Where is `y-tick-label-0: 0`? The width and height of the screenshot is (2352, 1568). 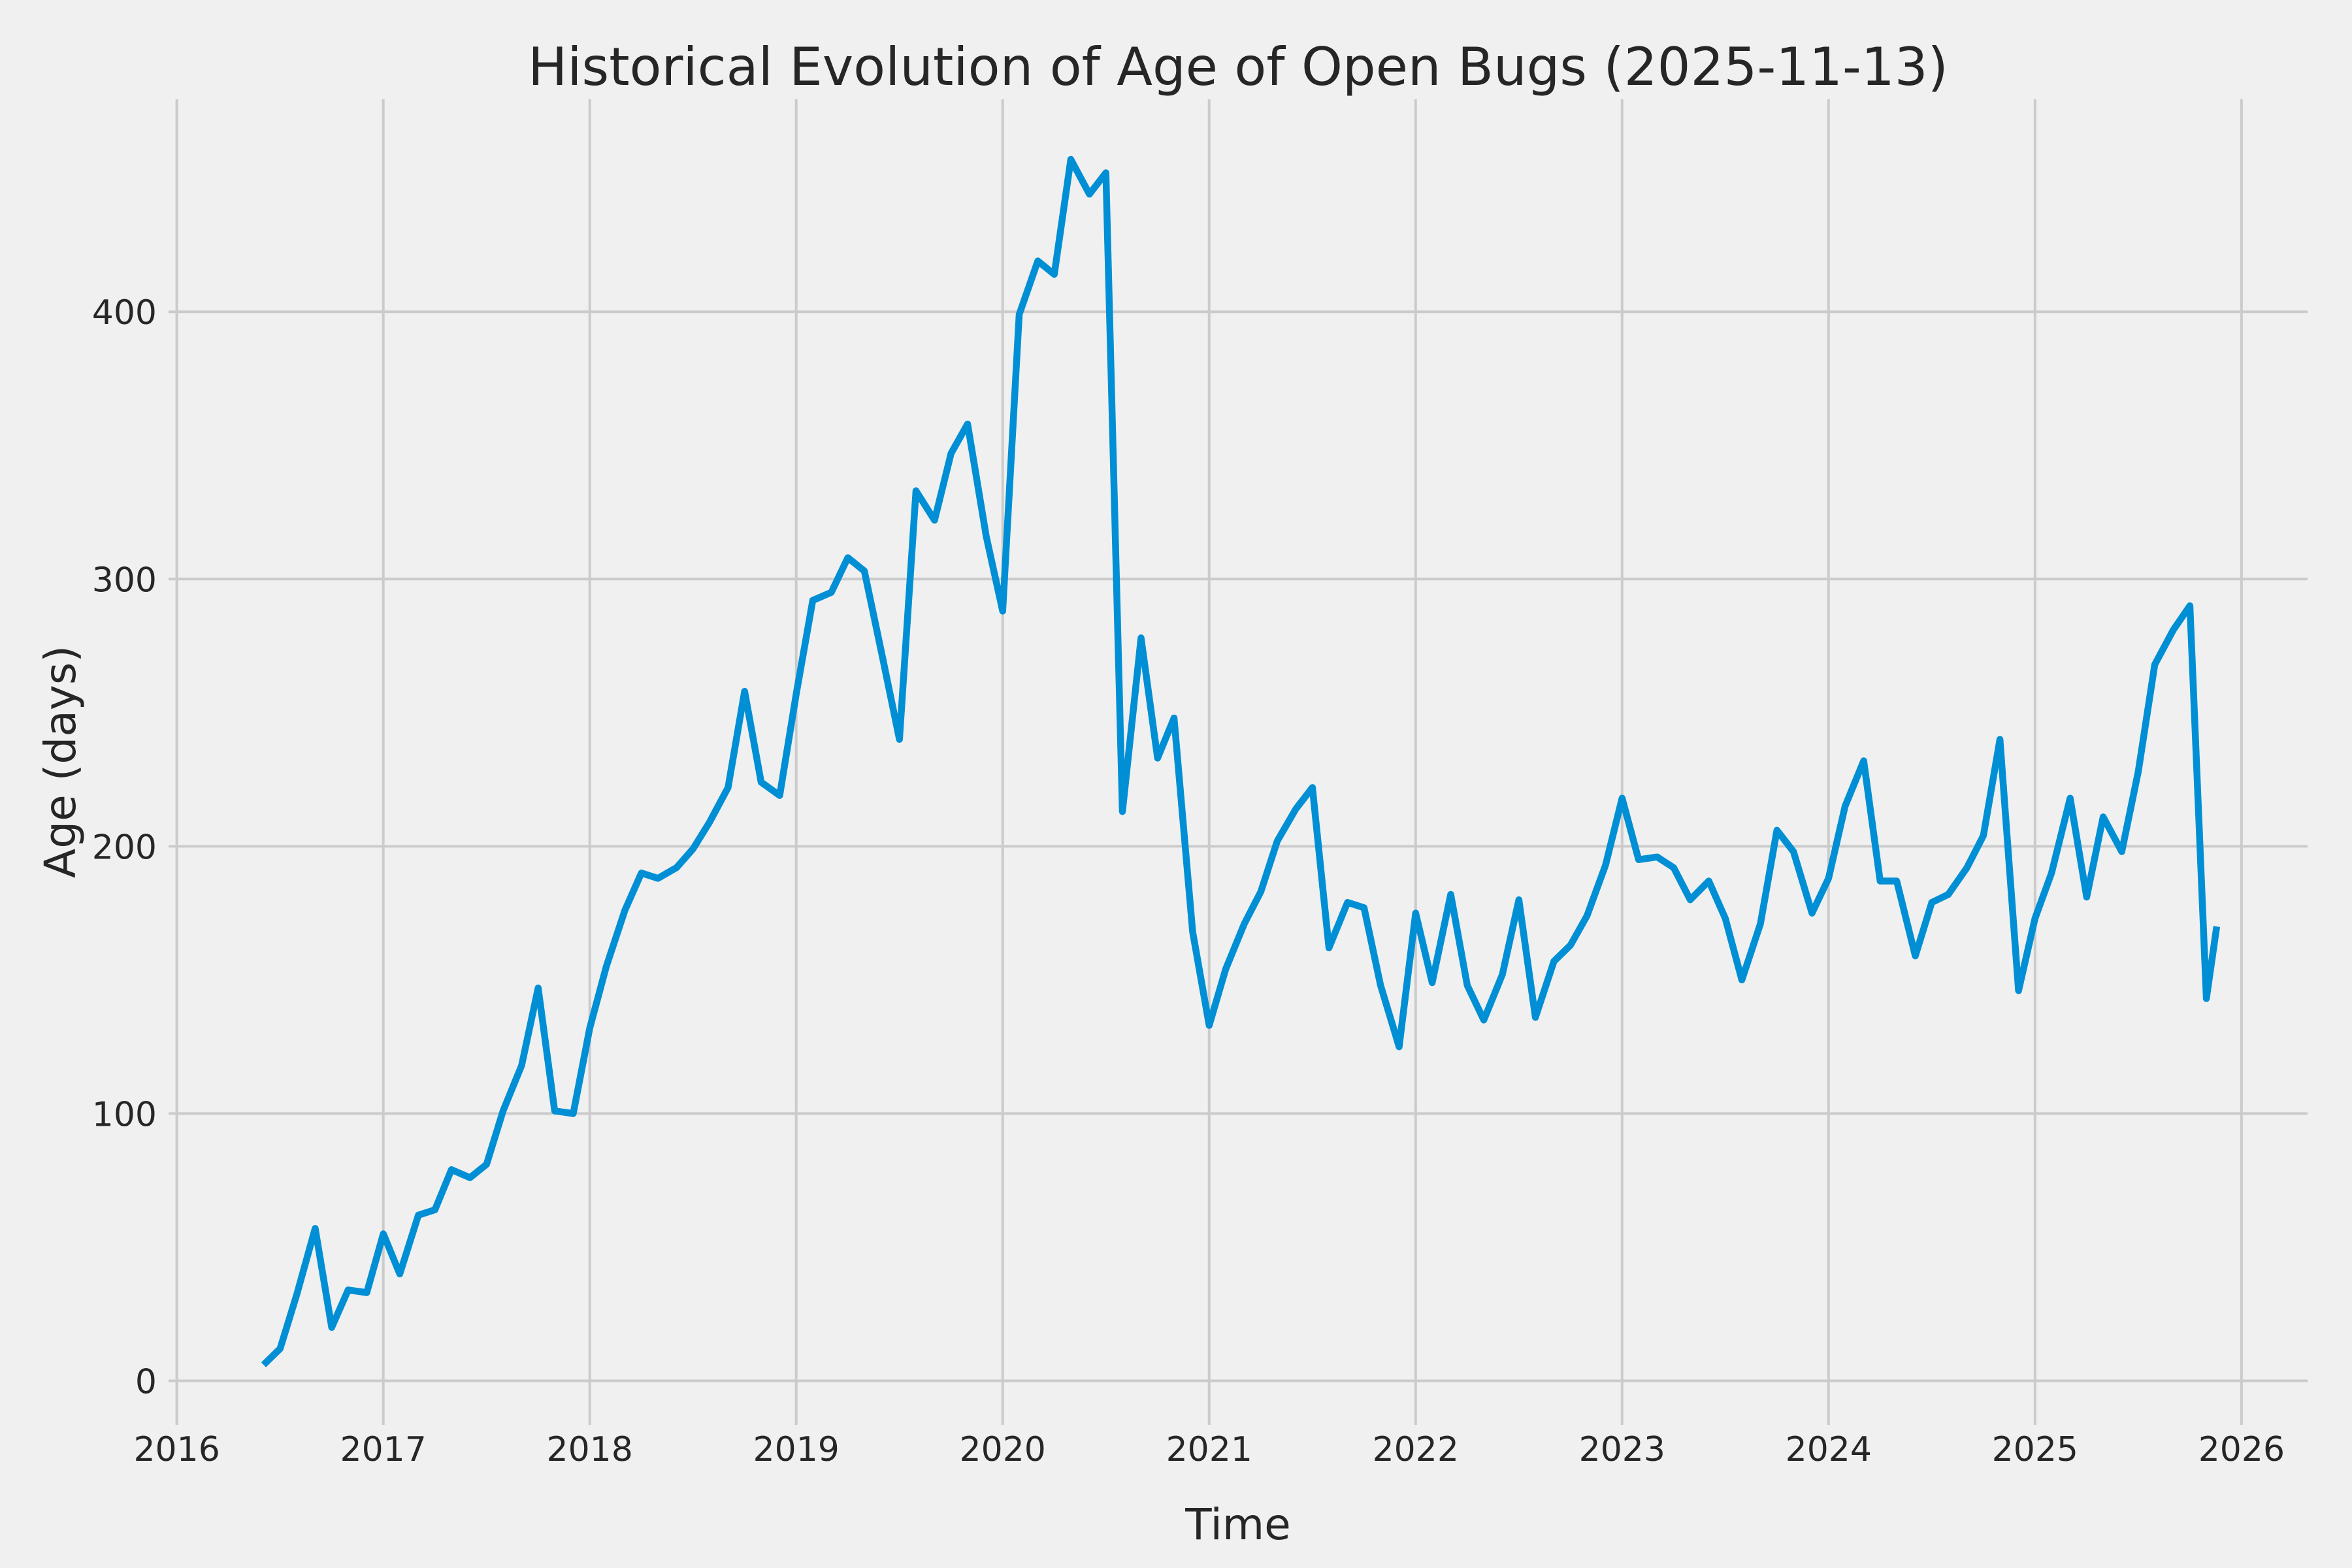 y-tick-label-0: 0 is located at coordinates (146, 1382).